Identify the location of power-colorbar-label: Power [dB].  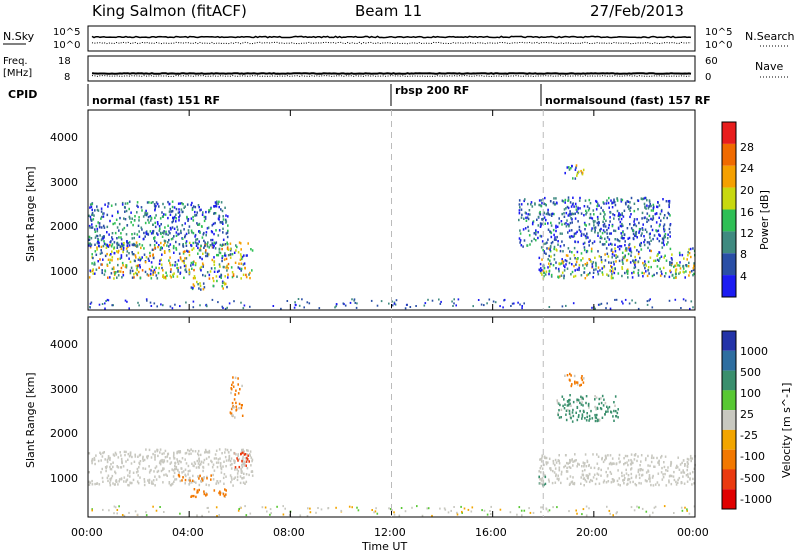
(764, 220).